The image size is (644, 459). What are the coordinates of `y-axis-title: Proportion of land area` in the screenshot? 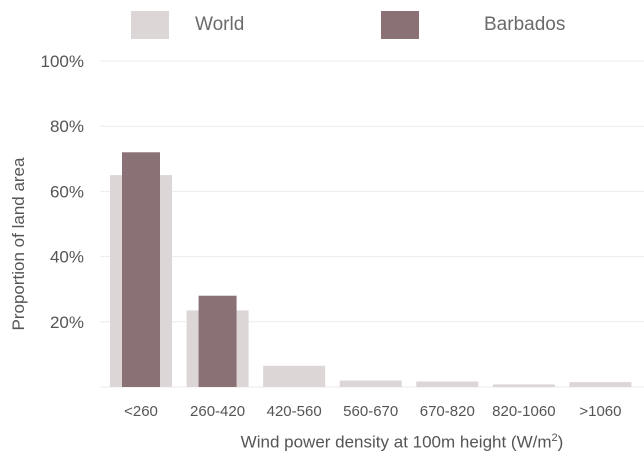 It's located at (18, 244).